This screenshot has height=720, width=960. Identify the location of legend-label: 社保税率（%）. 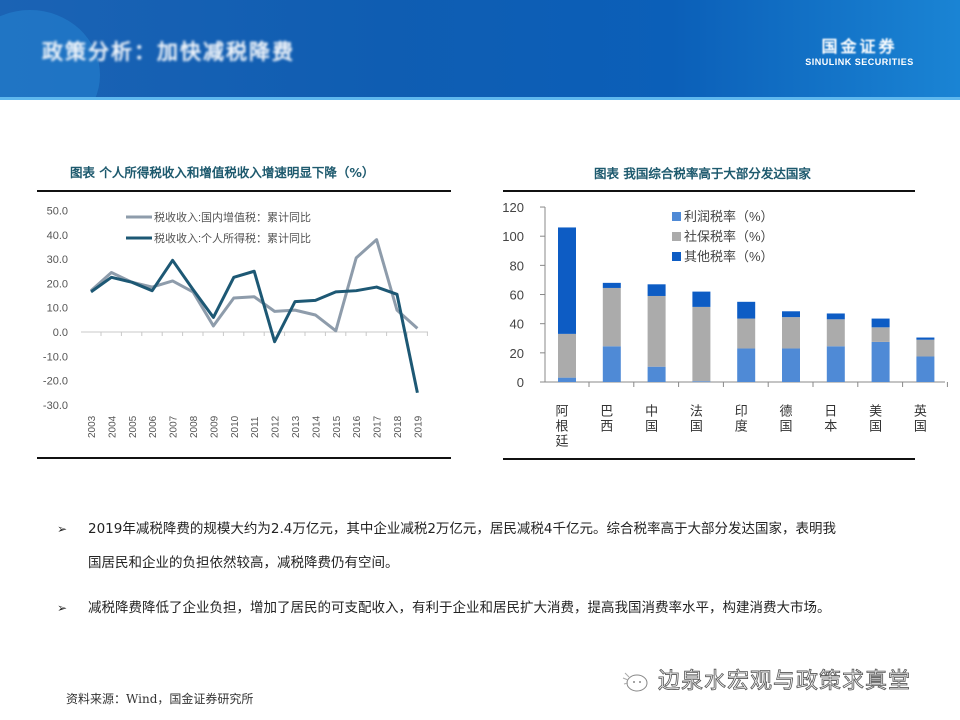
(729, 236).